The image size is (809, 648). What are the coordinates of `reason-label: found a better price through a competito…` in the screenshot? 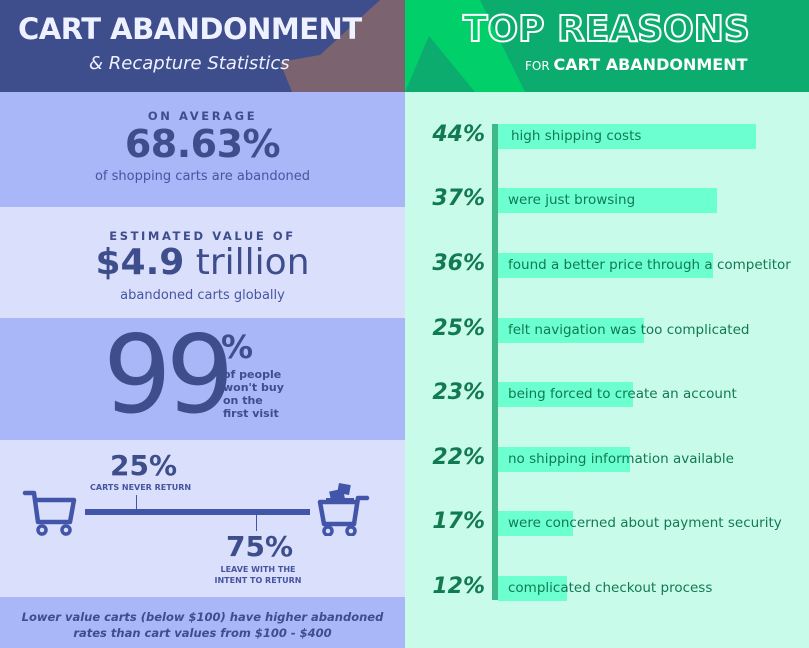 It's located at (649, 265).